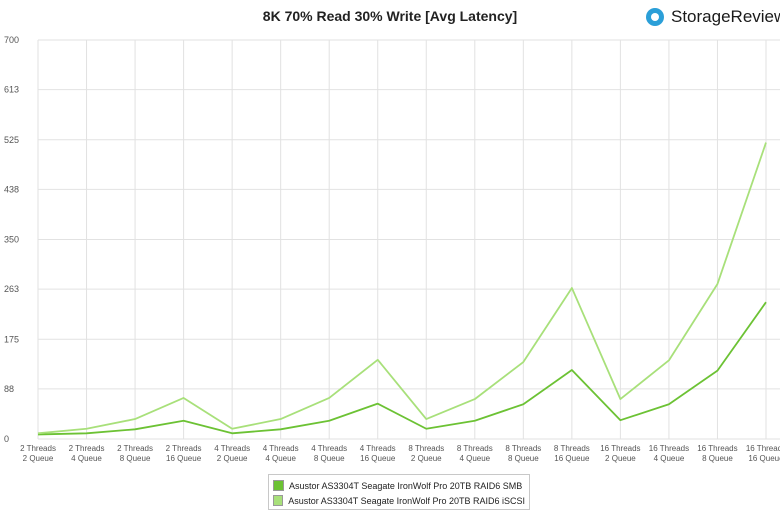 The height and width of the screenshot is (516, 780). Describe the element at coordinates (572, 453) in the screenshot. I see `x-tick-label: 8 Threads 16 Queue` at that location.